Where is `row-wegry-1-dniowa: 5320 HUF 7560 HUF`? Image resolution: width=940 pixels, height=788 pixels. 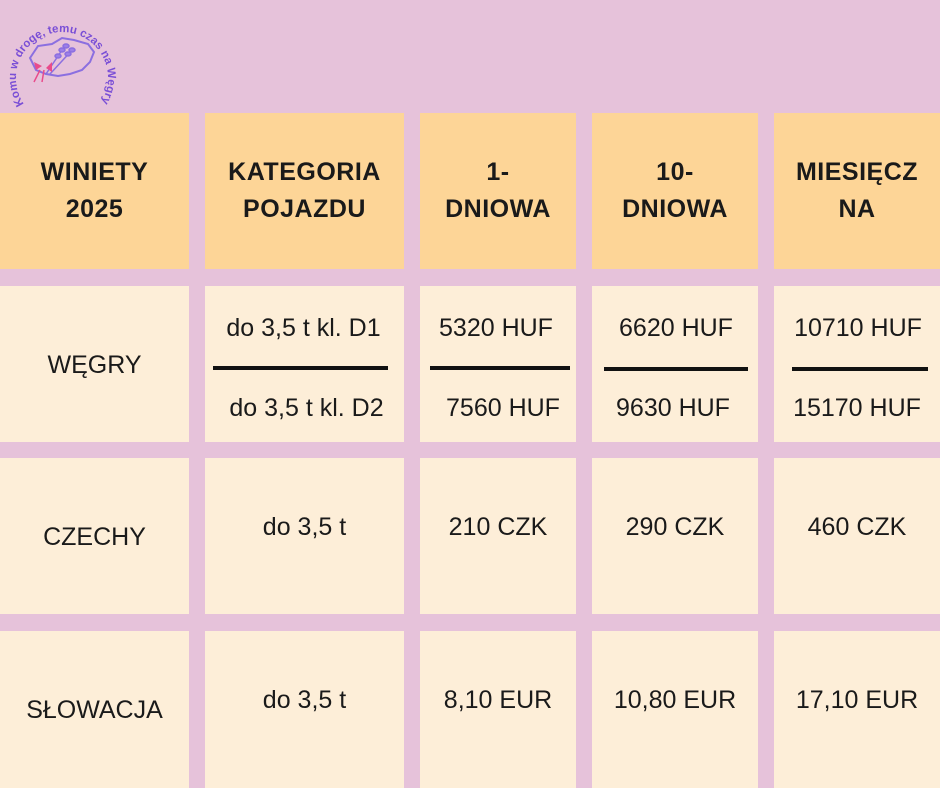 row-wegry-1-dniowa: 5320 HUF 7560 HUF is located at coordinates (498, 364).